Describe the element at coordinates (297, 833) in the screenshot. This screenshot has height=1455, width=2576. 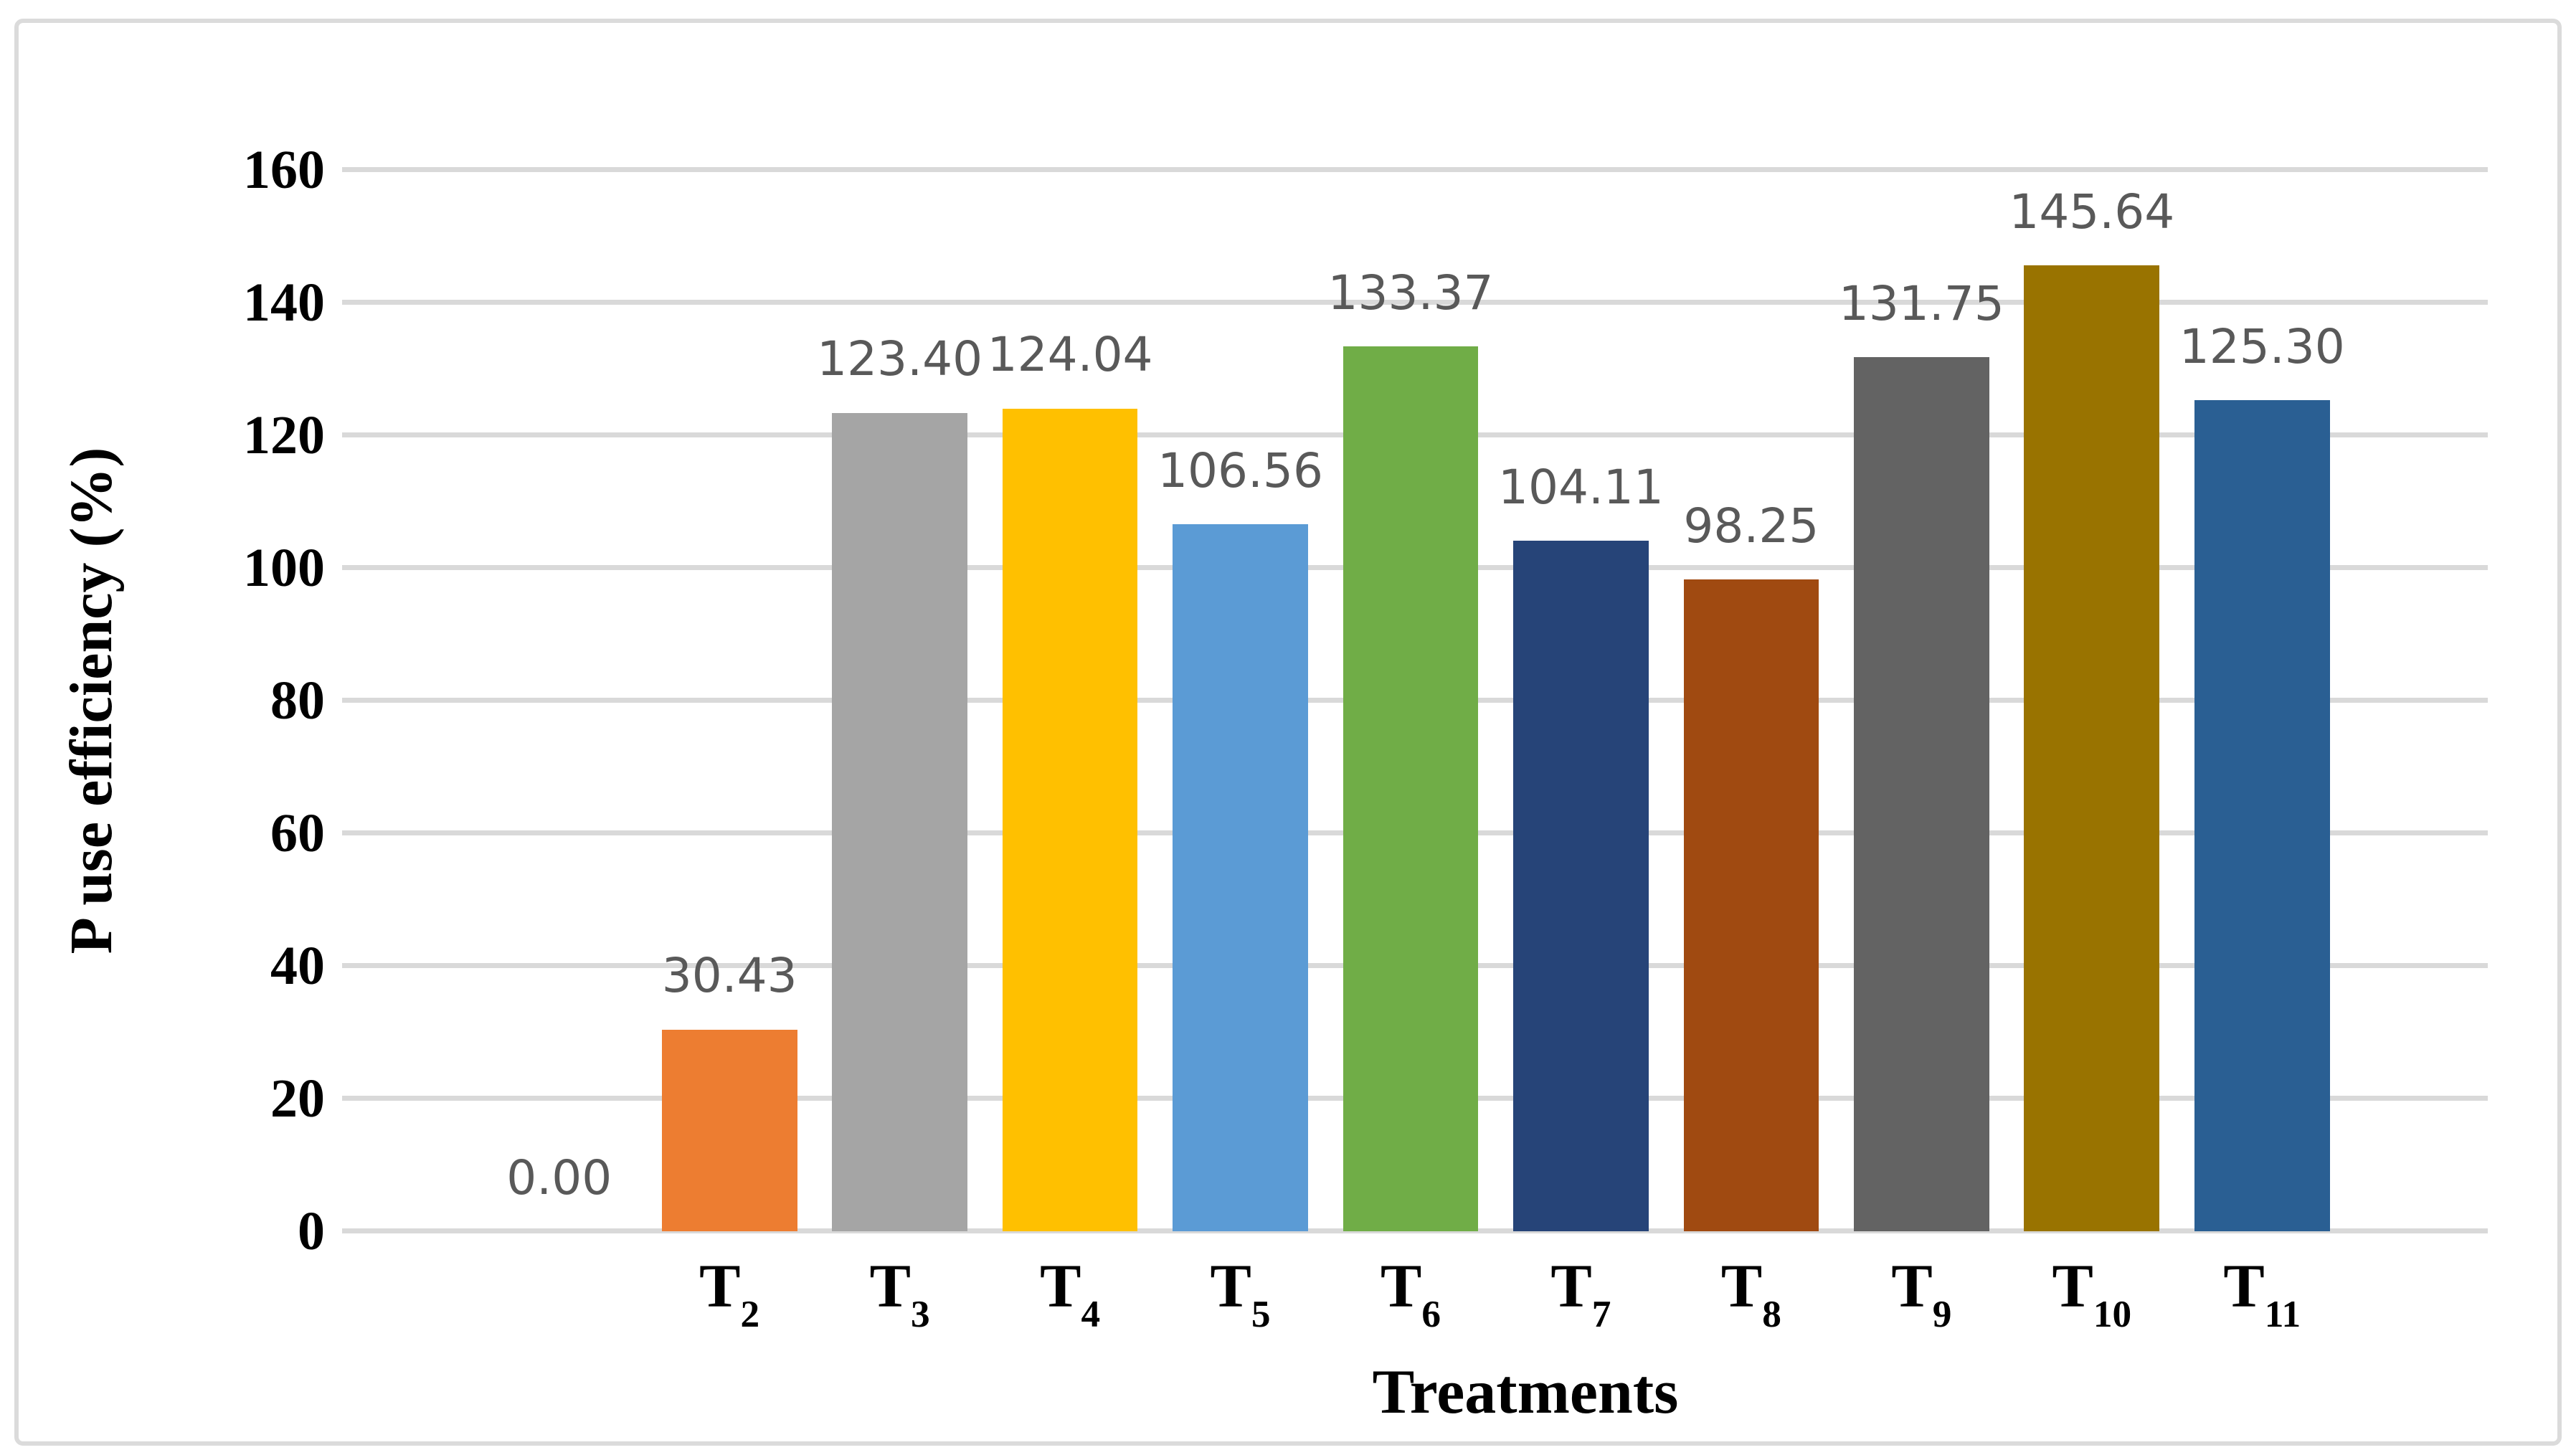
I see `y-axis-tick-label: 60` at that location.